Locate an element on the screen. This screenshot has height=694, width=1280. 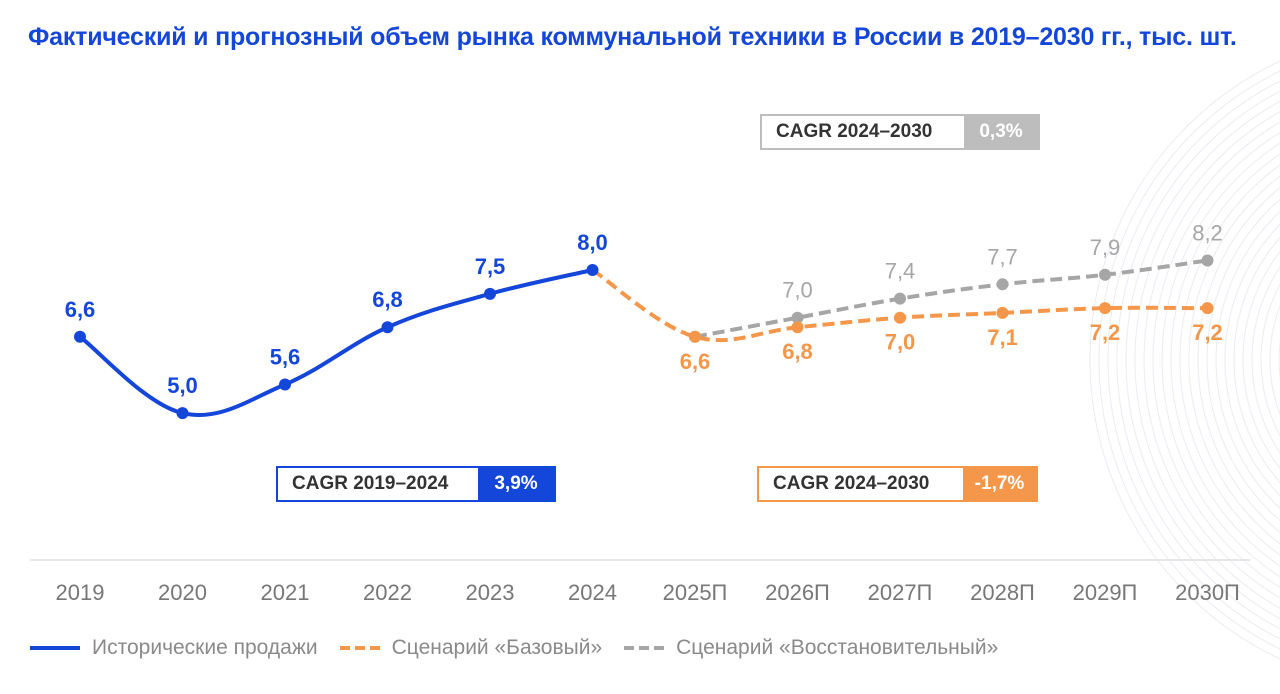
legend-label: Сценарий «Базовый» is located at coordinates (497, 647).